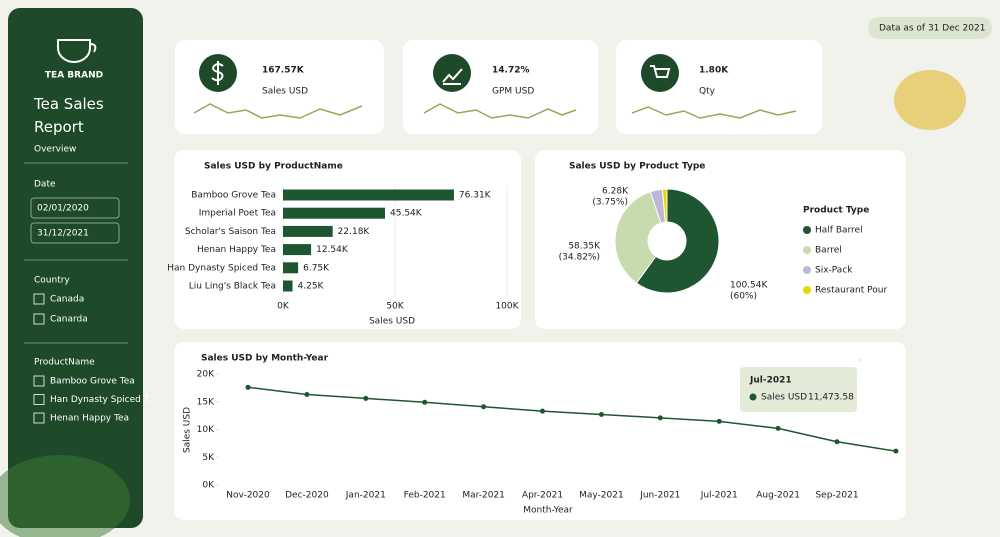  What do you see at coordinates (511, 71) in the screenshot?
I see `kpi-value: 14.72%` at bounding box center [511, 71].